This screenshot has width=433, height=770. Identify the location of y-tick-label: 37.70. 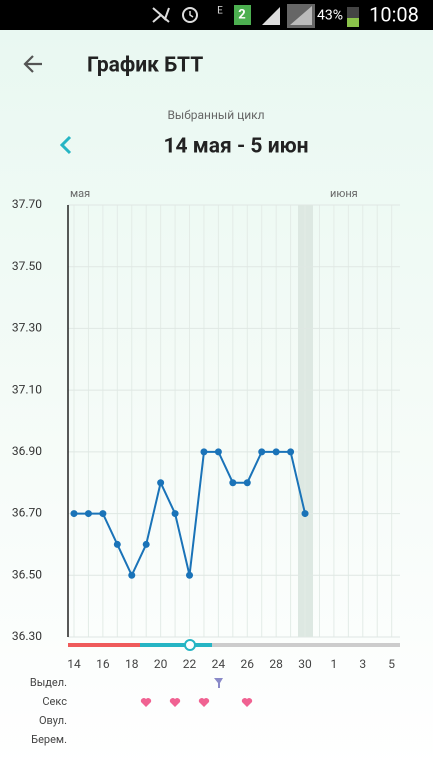
(27, 204).